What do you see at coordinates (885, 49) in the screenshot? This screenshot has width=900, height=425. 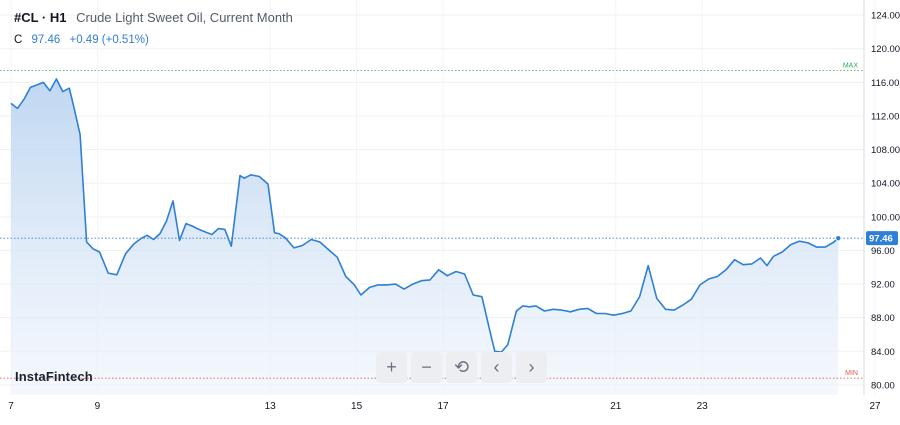 I see `price-tick-label: 120.00` at bounding box center [885, 49].